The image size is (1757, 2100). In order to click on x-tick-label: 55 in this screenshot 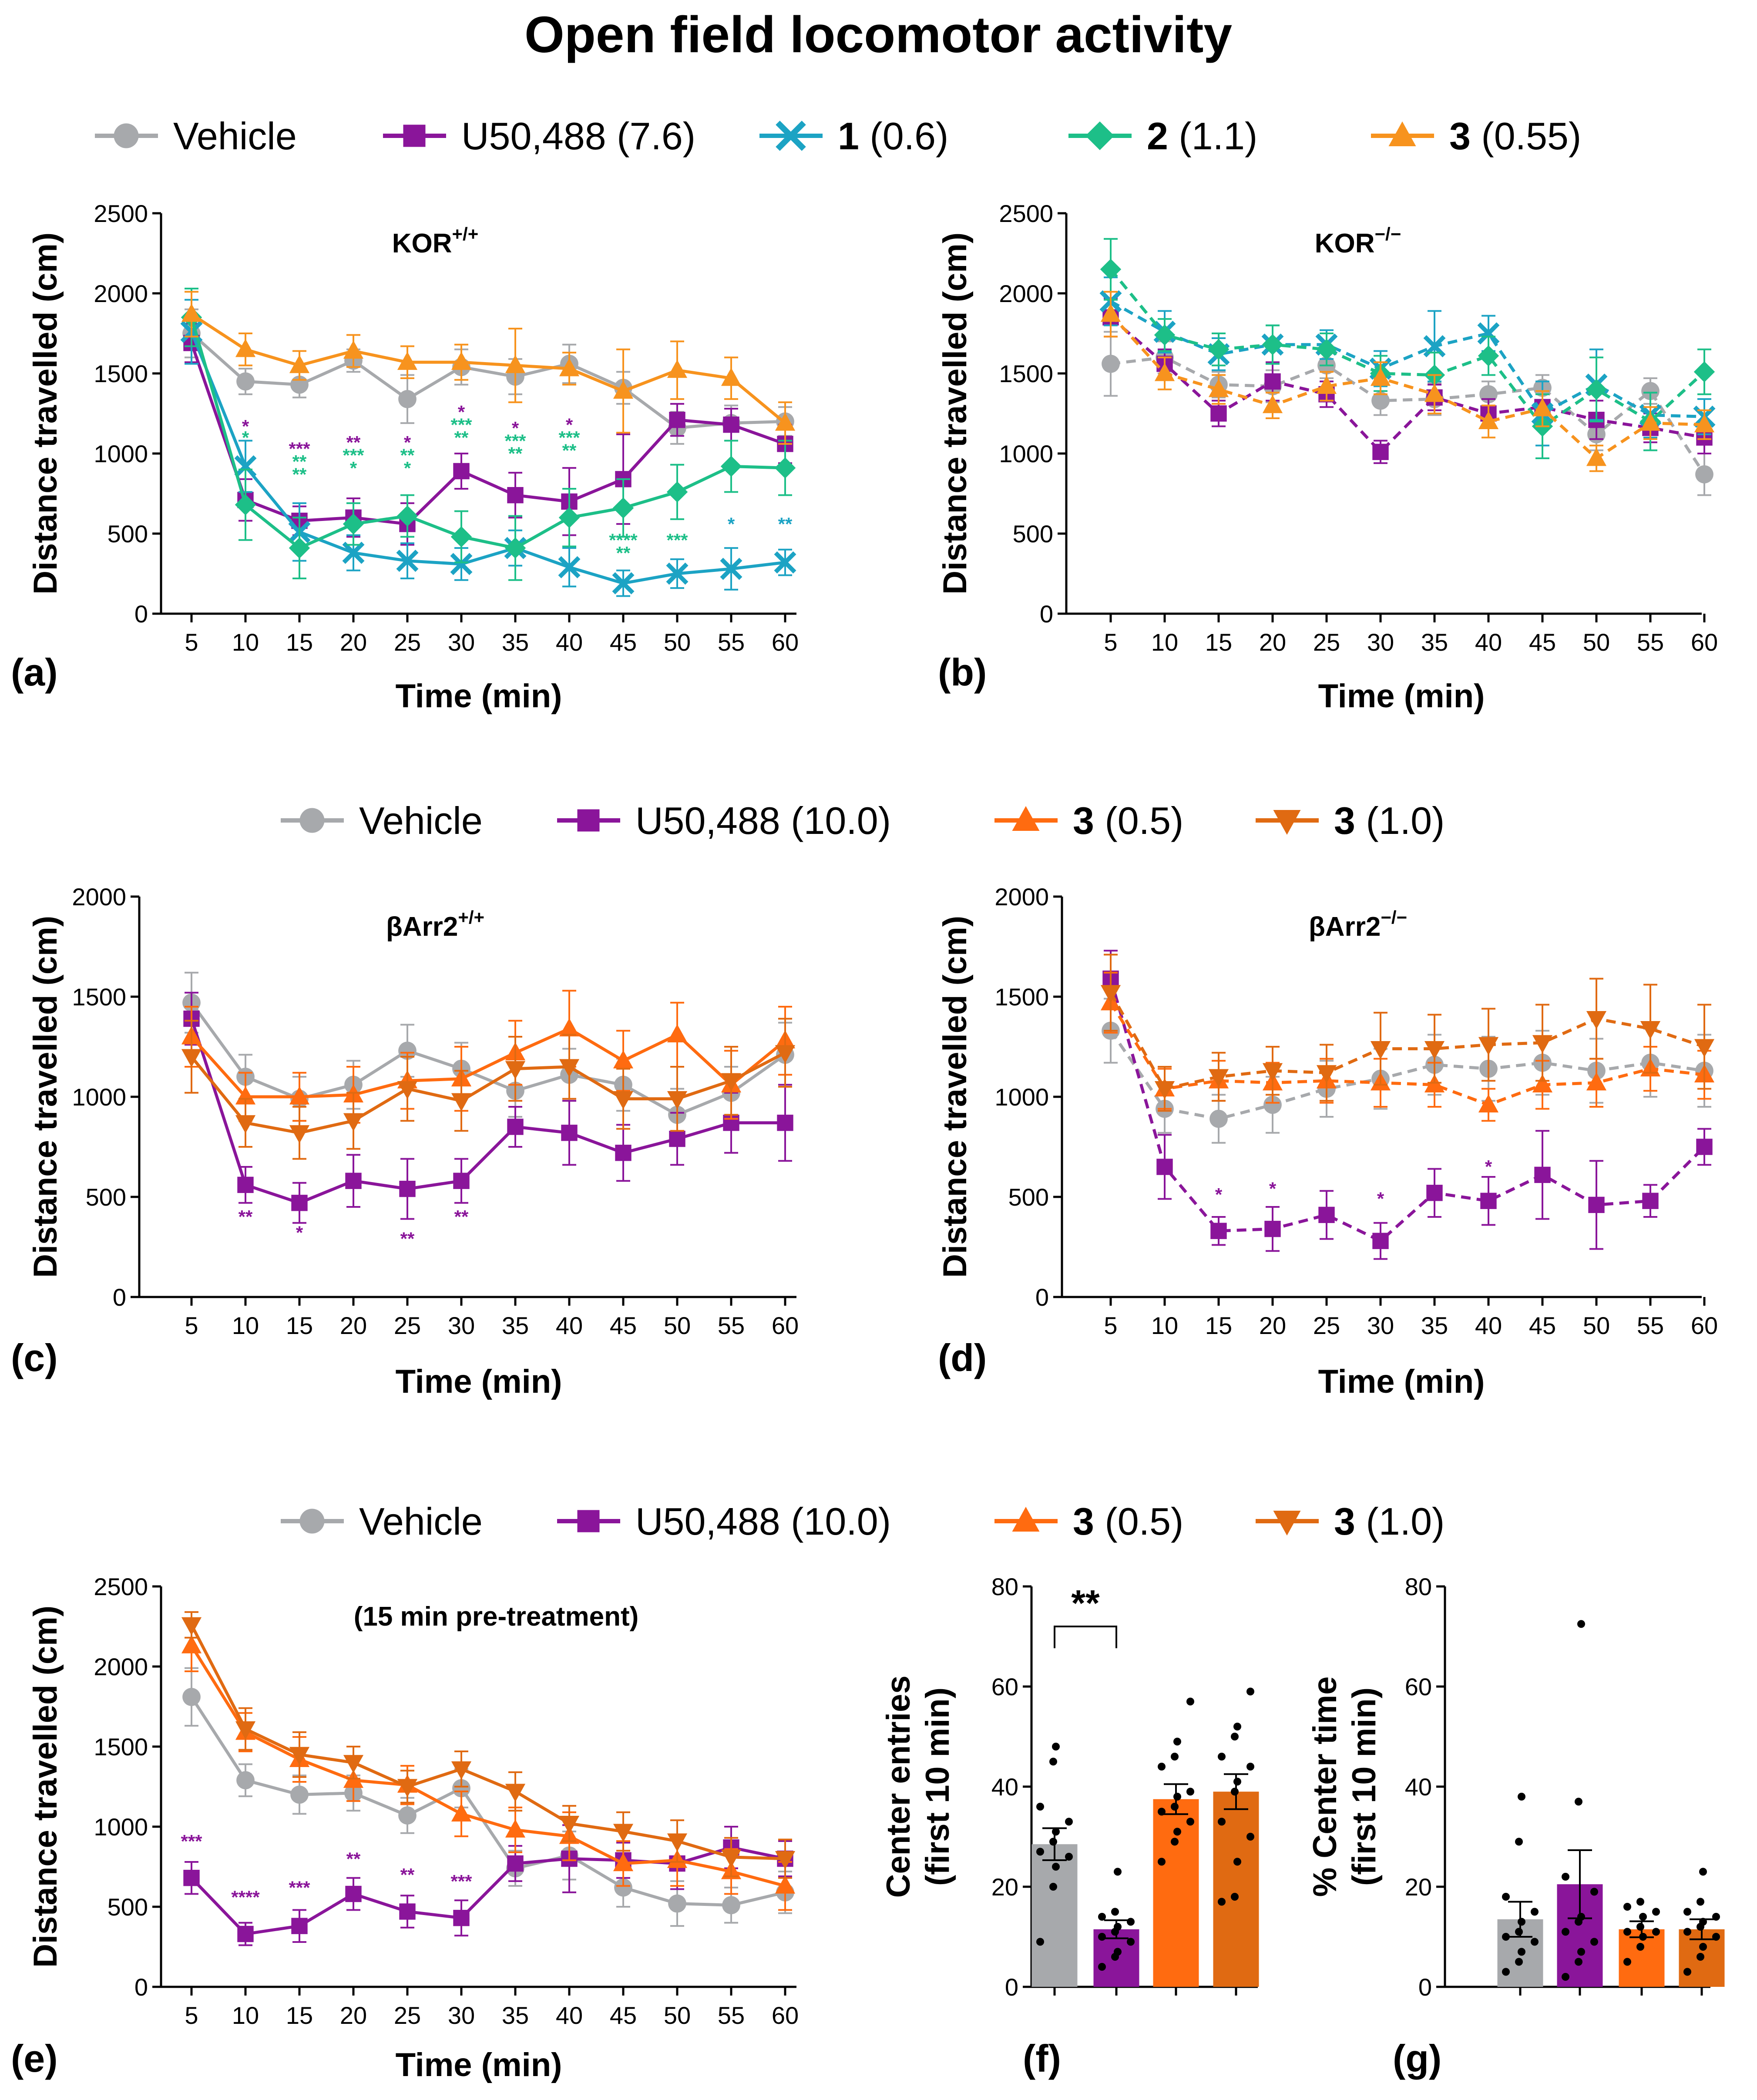, I will do `click(731, 2015)`.